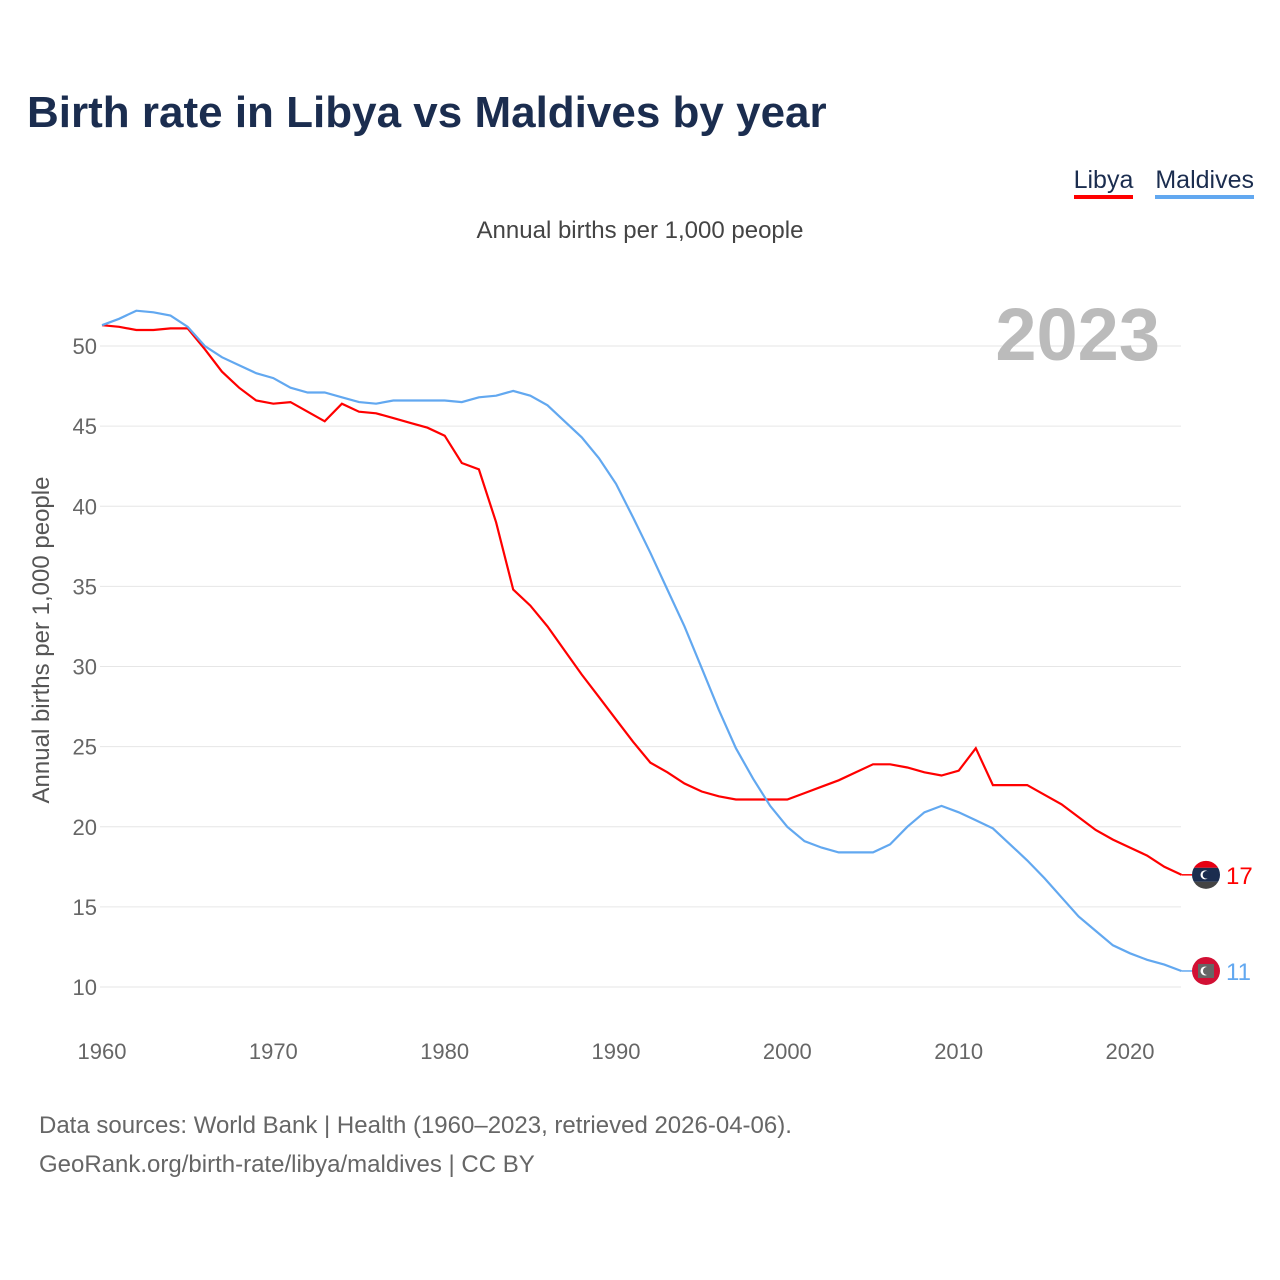 The image size is (1280, 1280). Describe the element at coordinates (1204, 182) in the screenshot. I see `legend-maldives: Maldives` at that location.